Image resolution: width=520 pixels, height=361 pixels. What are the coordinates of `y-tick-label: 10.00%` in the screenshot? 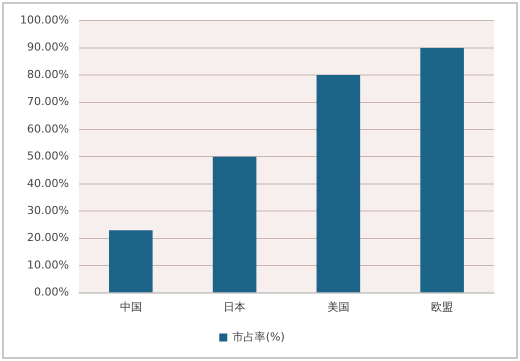 It's located at (47, 265).